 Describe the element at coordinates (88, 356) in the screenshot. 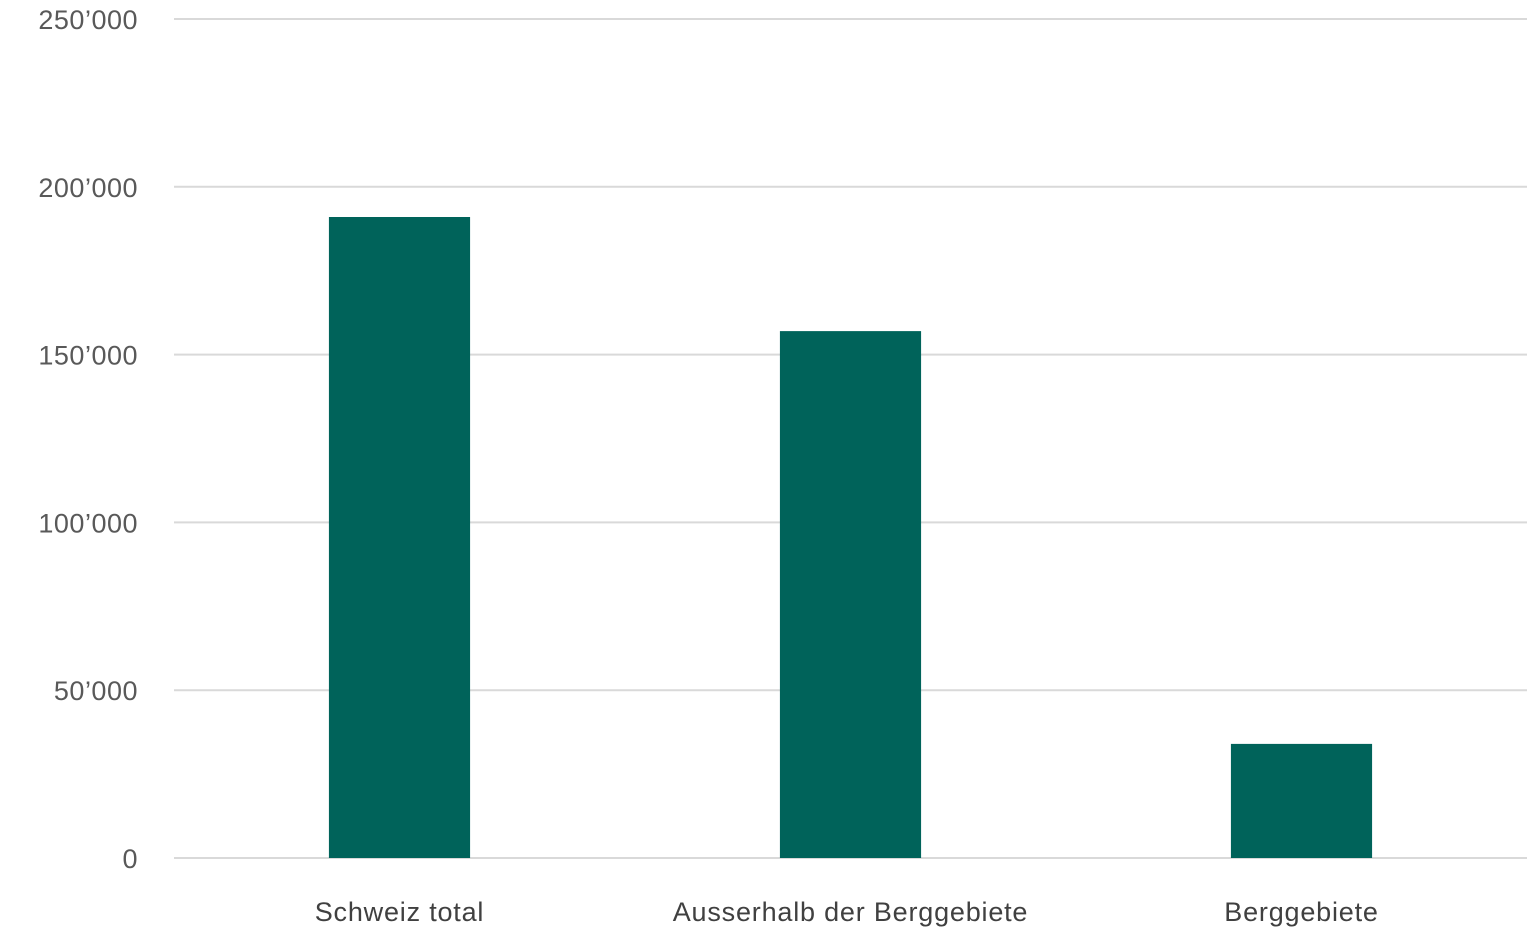

I see `y-tick-label: 150’000` at that location.